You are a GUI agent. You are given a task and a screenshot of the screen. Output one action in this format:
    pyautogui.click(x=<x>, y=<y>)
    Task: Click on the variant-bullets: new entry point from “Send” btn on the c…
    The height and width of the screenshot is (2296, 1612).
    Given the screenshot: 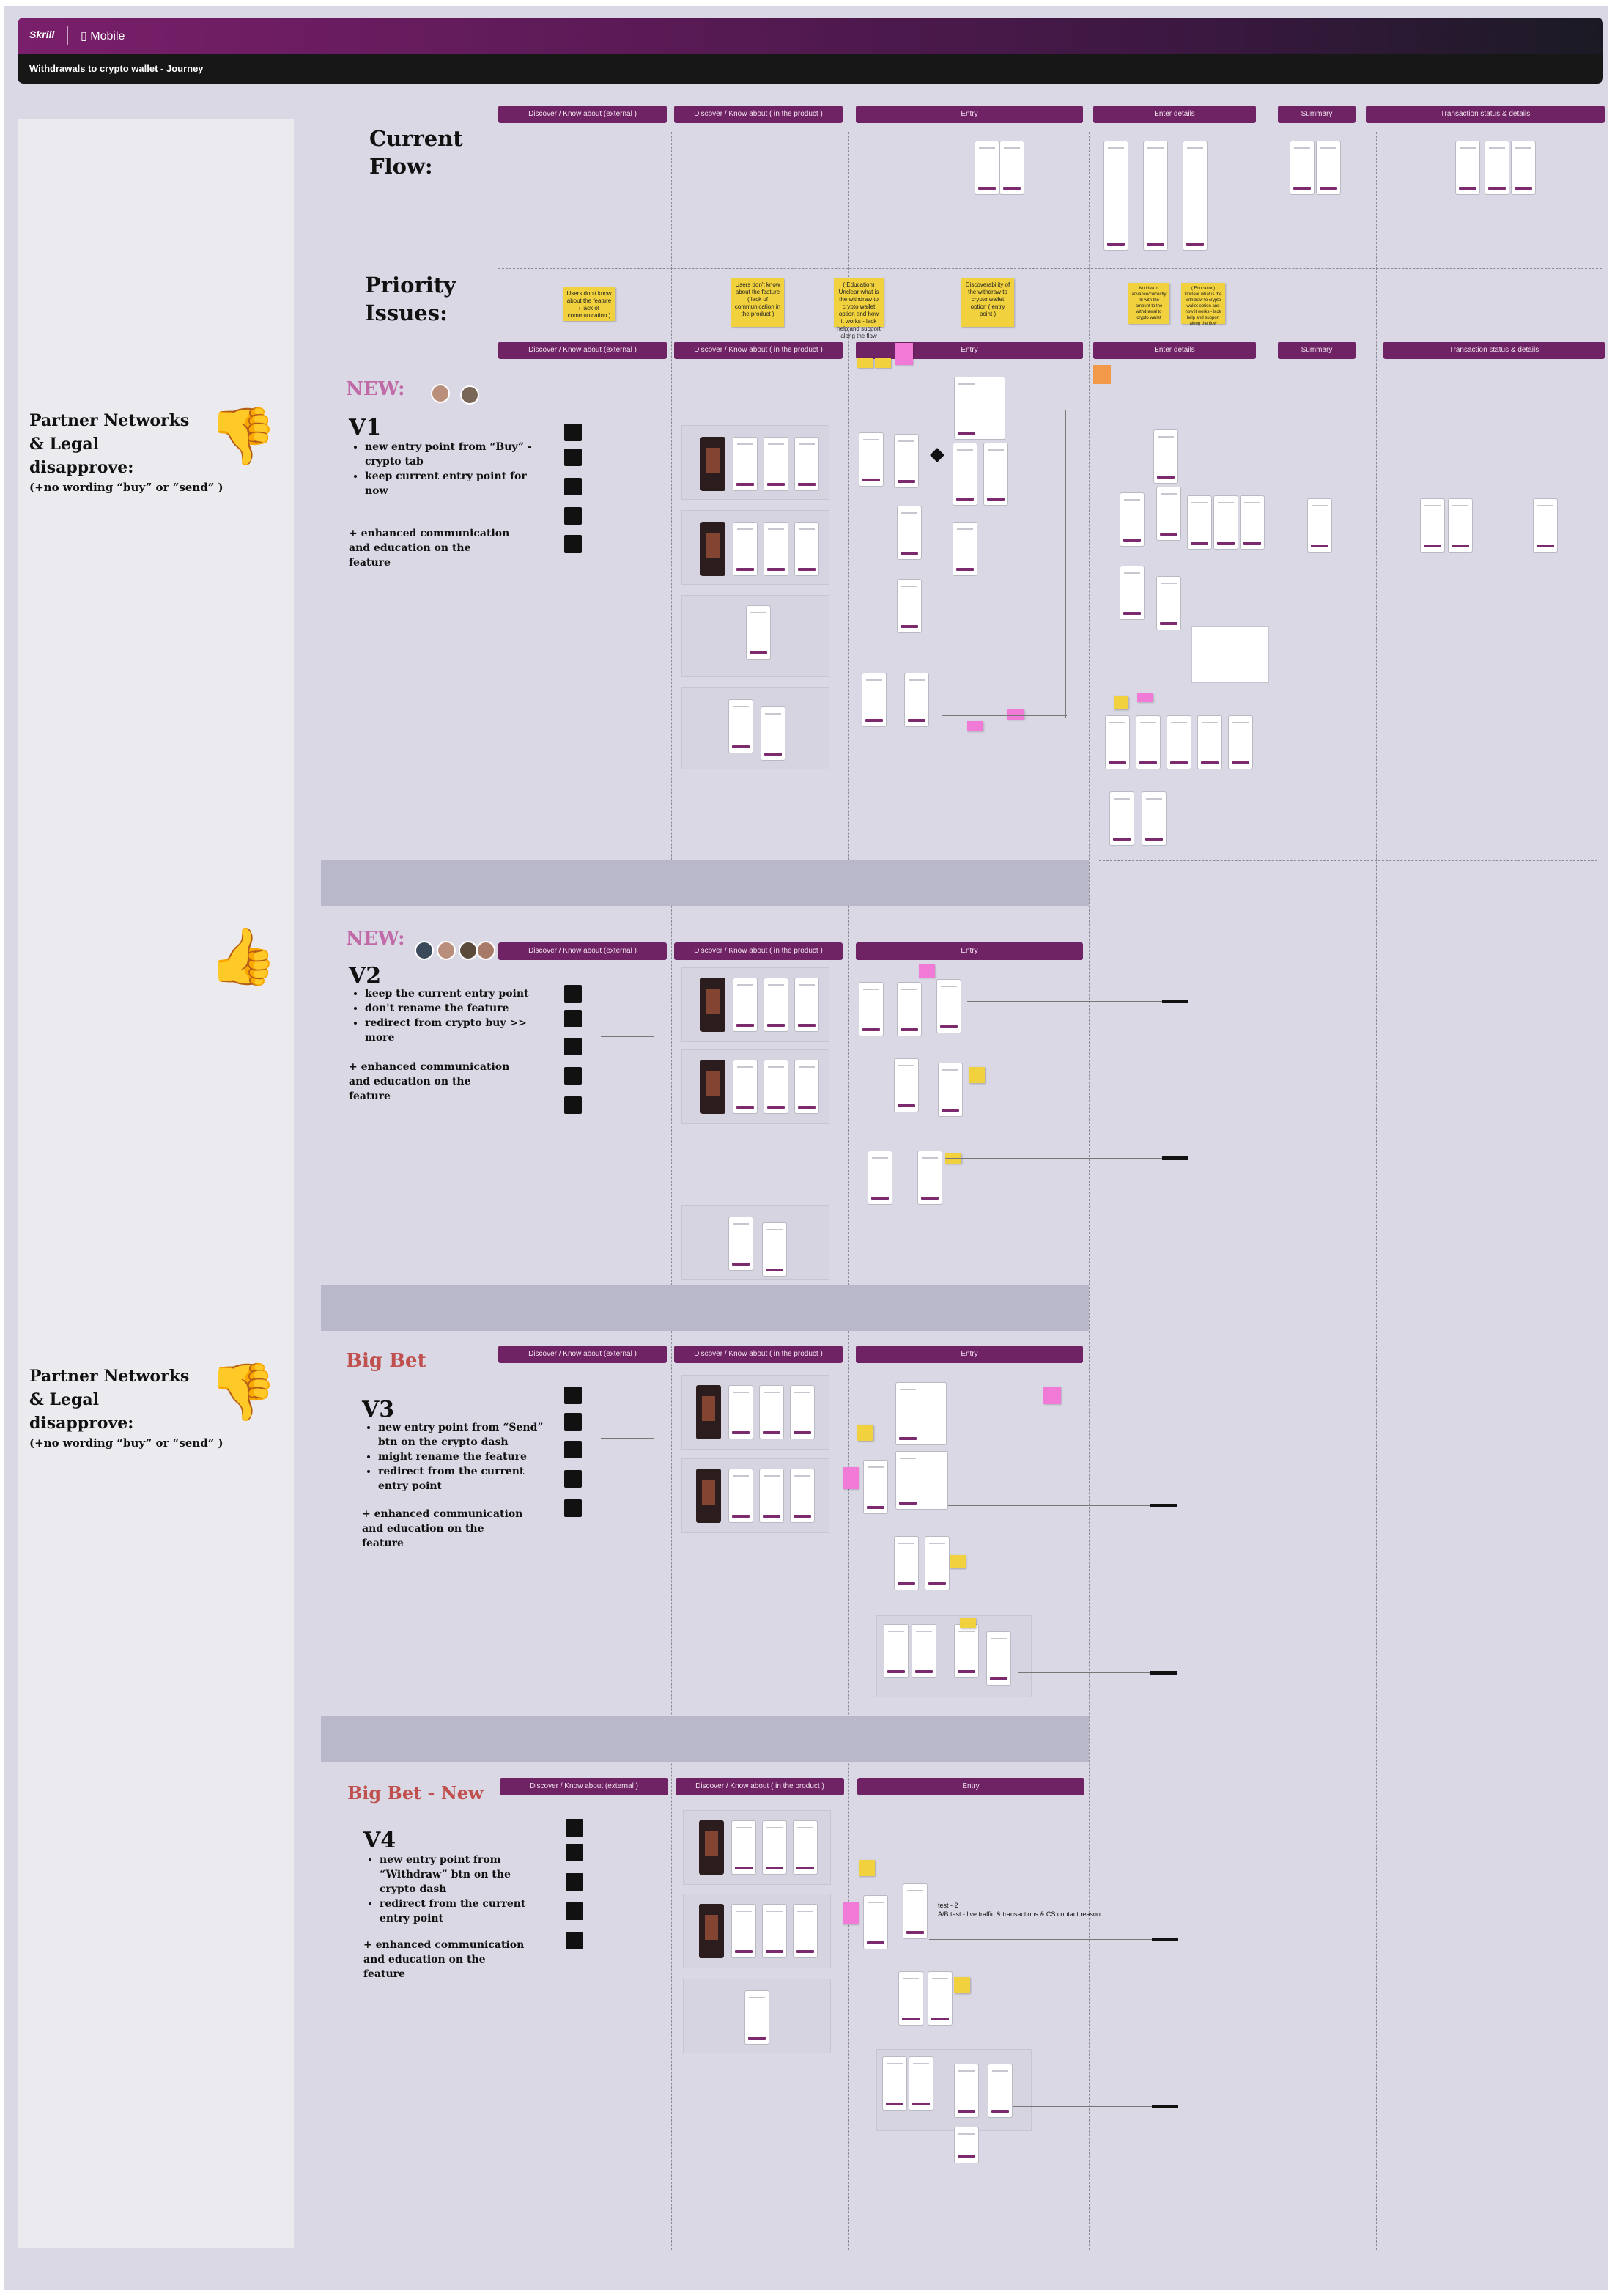 What is the action you would take?
    pyautogui.click(x=458, y=1457)
    